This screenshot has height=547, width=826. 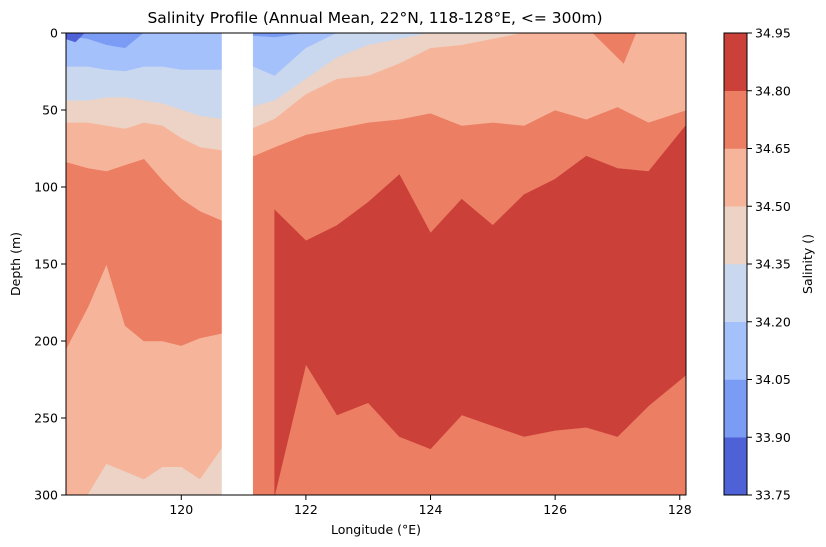 What do you see at coordinates (46, 187) in the screenshot?
I see `y-tick-label: 100` at bounding box center [46, 187].